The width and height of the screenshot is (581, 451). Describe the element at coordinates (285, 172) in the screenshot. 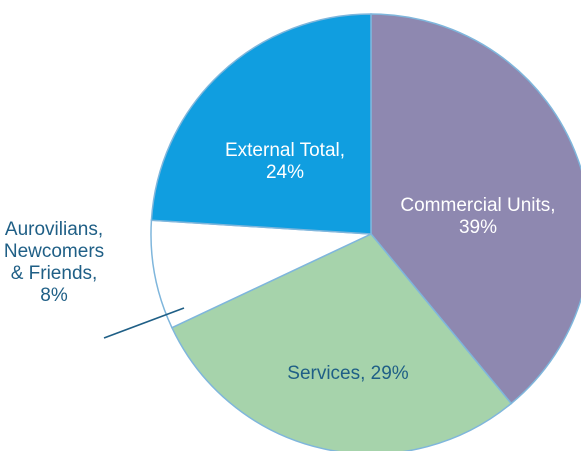

I see `slice-label-line: 24%` at that location.